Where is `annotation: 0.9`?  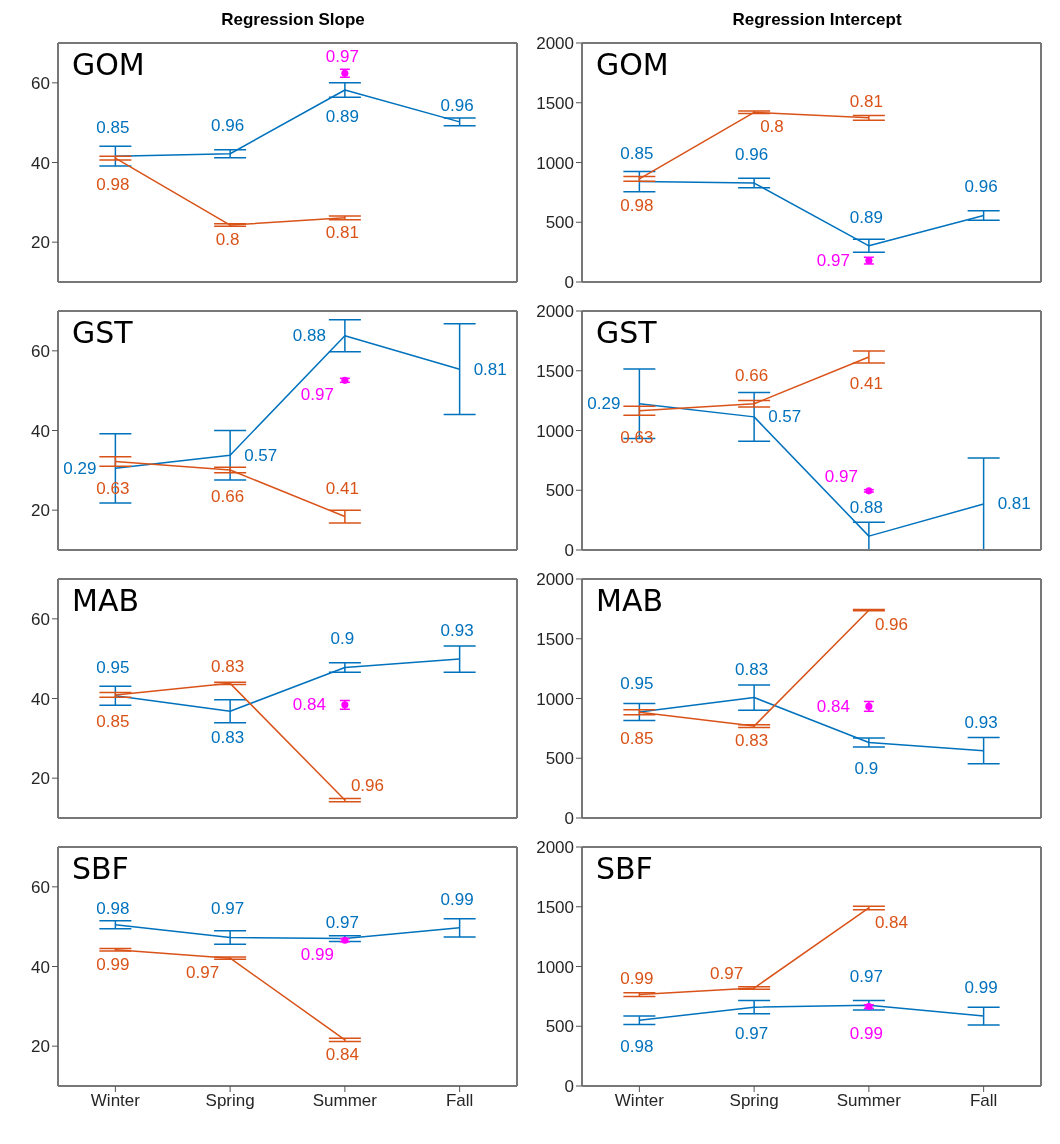
annotation: 0.9 is located at coordinates (866, 769).